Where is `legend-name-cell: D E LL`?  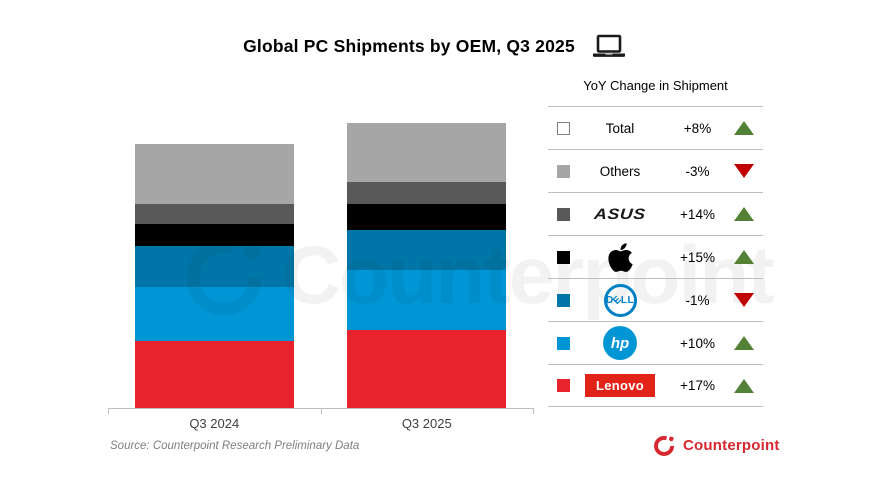 legend-name-cell: D E LL is located at coordinates (620, 300).